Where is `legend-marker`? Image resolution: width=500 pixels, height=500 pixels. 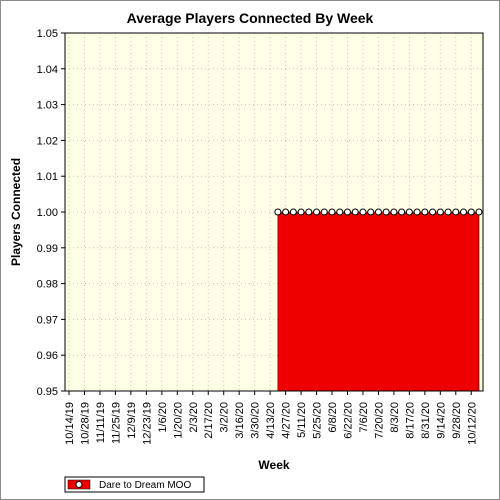 legend-marker is located at coordinates (79, 484).